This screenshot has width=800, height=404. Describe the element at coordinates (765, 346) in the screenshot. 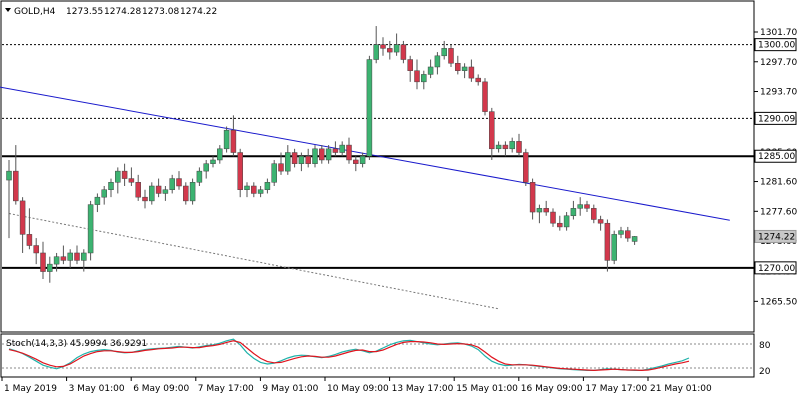

I see `stoch-level-80-label: 80` at that location.